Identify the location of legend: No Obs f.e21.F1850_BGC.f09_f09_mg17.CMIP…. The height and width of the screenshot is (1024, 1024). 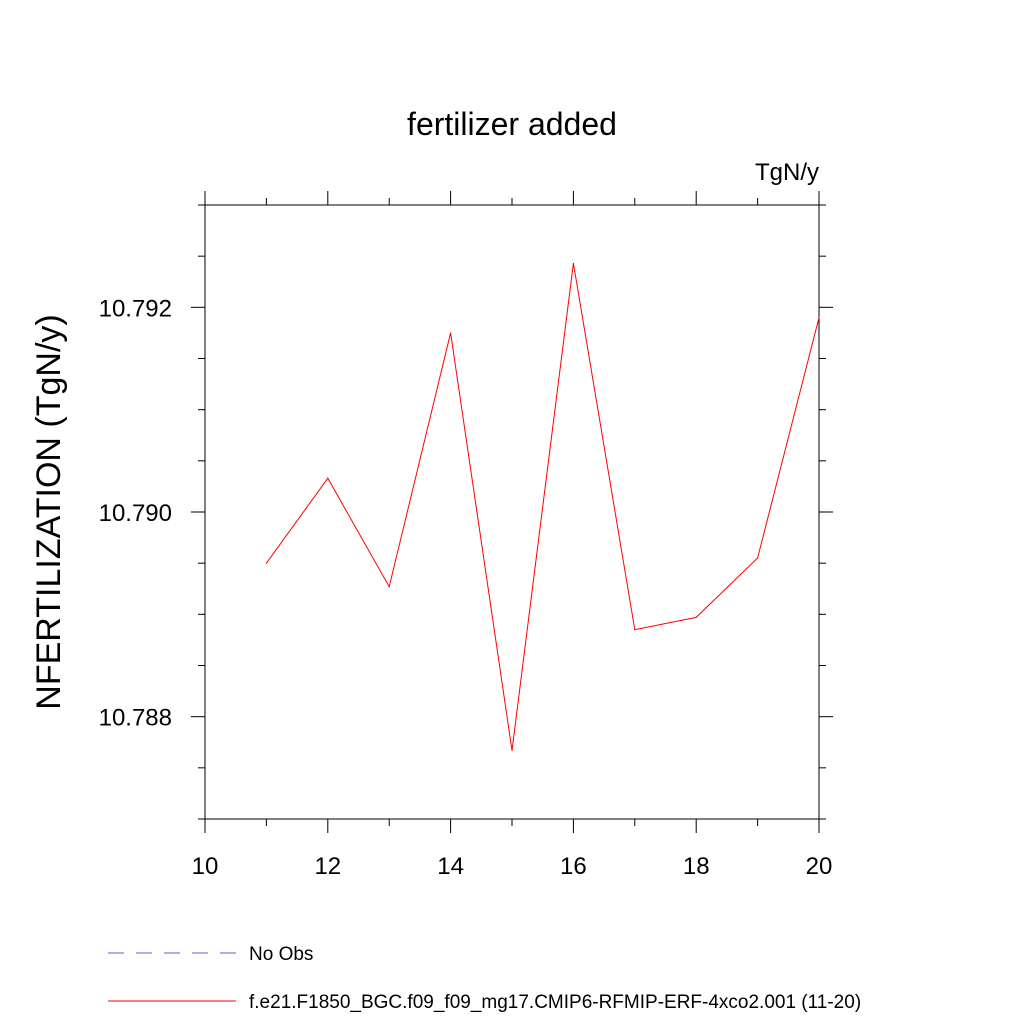
(484, 978).